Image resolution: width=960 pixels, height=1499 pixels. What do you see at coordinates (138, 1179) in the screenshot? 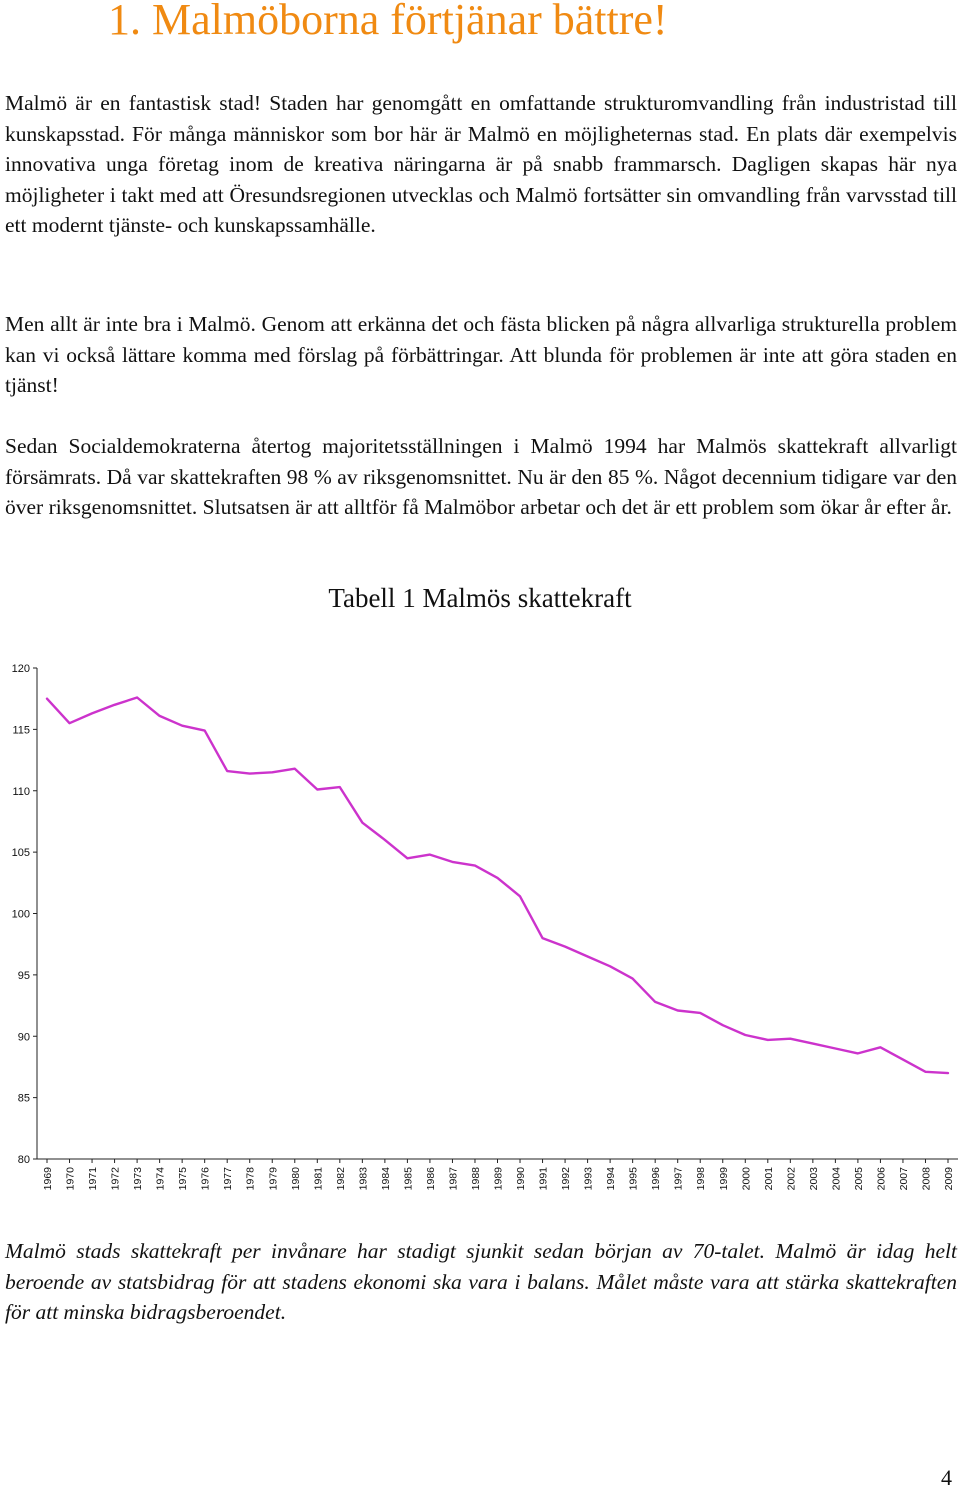
I see `x-tick-label: 1973` at bounding box center [138, 1179].